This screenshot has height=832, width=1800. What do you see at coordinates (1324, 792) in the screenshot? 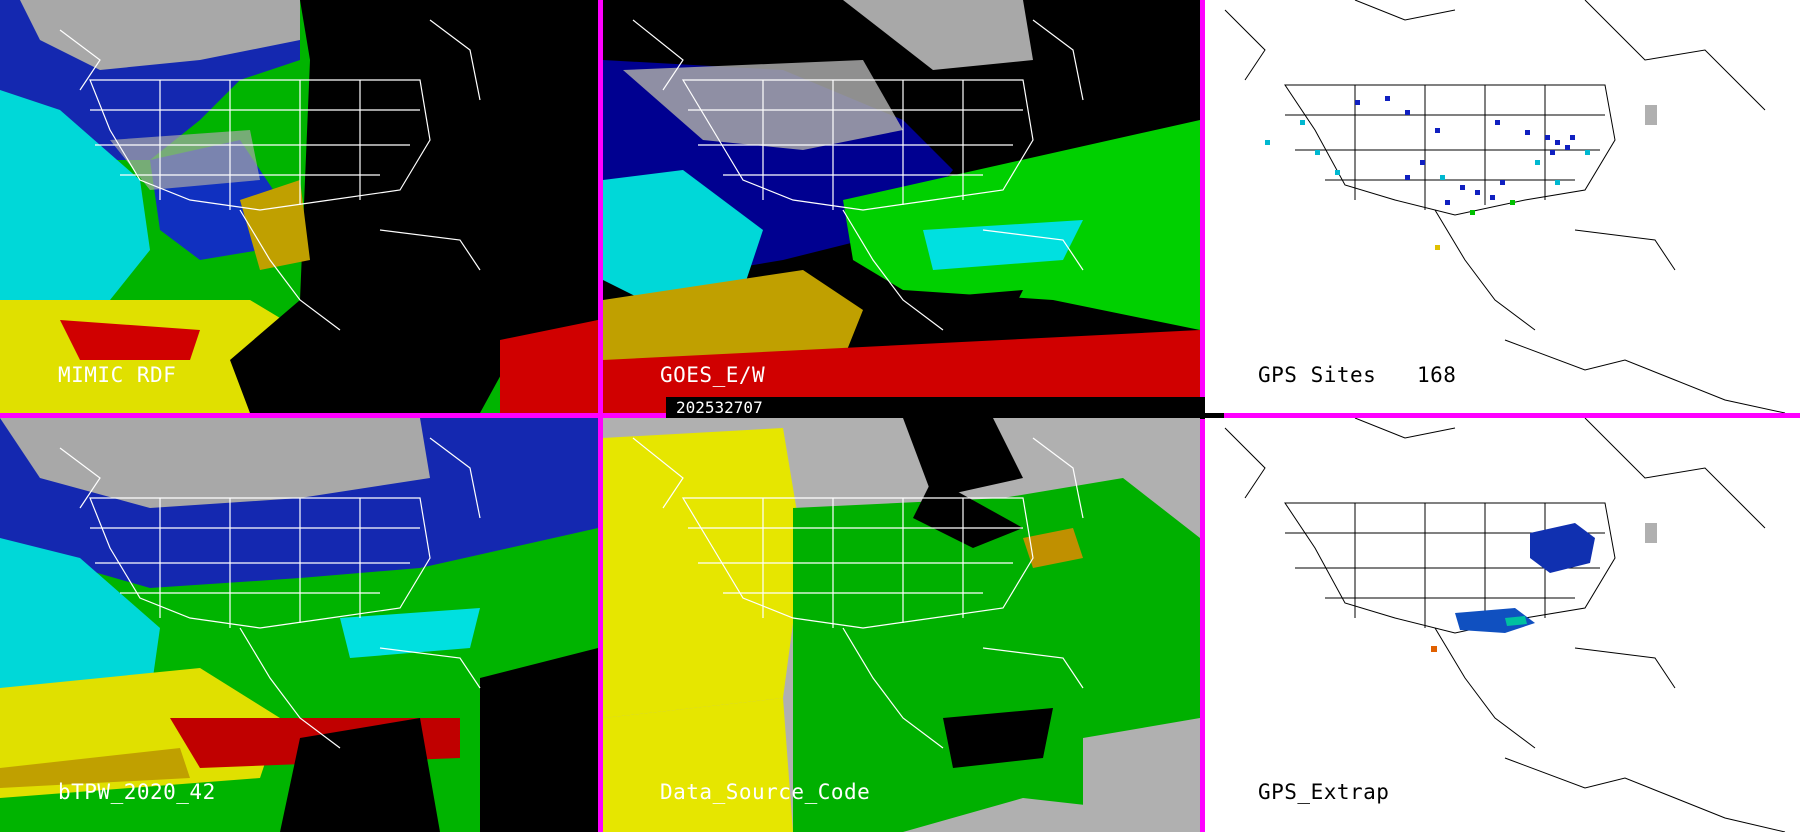
I see `panel-label-gps-extrap: GPS_Extrap` at bounding box center [1324, 792].